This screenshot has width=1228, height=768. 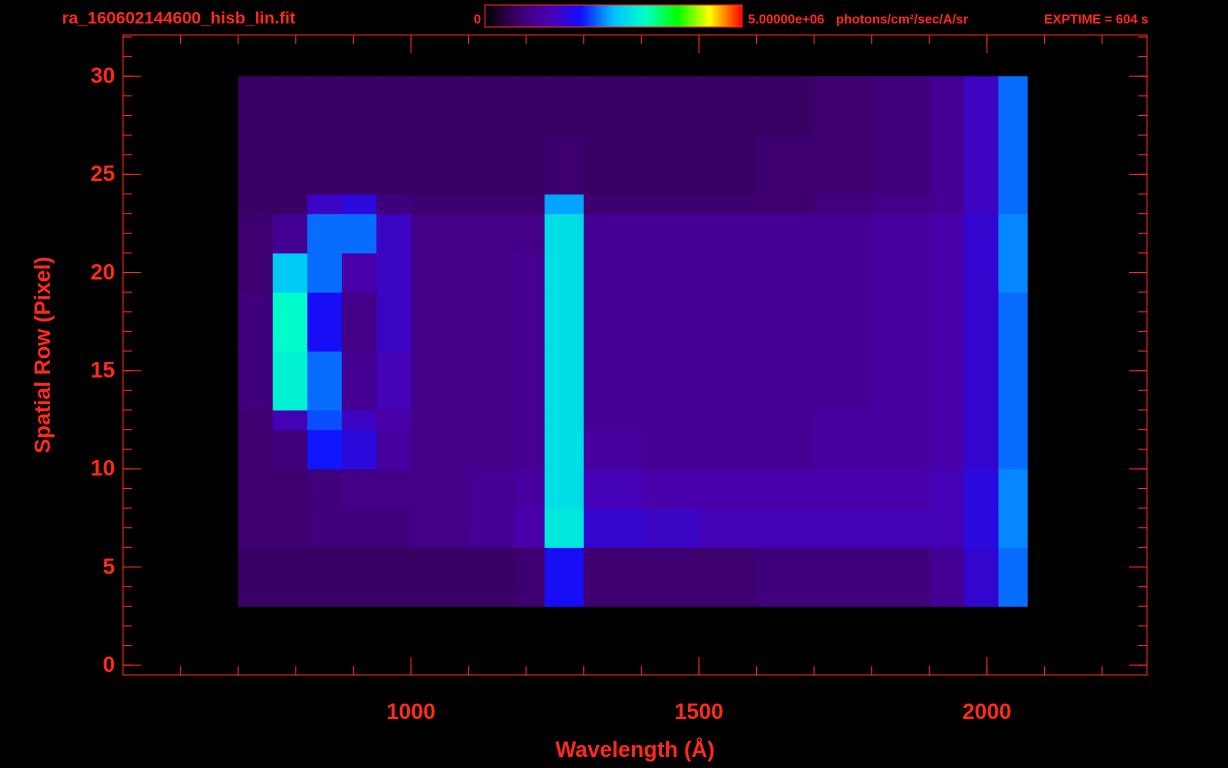 What do you see at coordinates (1096, 18) in the screenshot?
I see `exposure: EXPTIME = 604 s` at bounding box center [1096, 18].